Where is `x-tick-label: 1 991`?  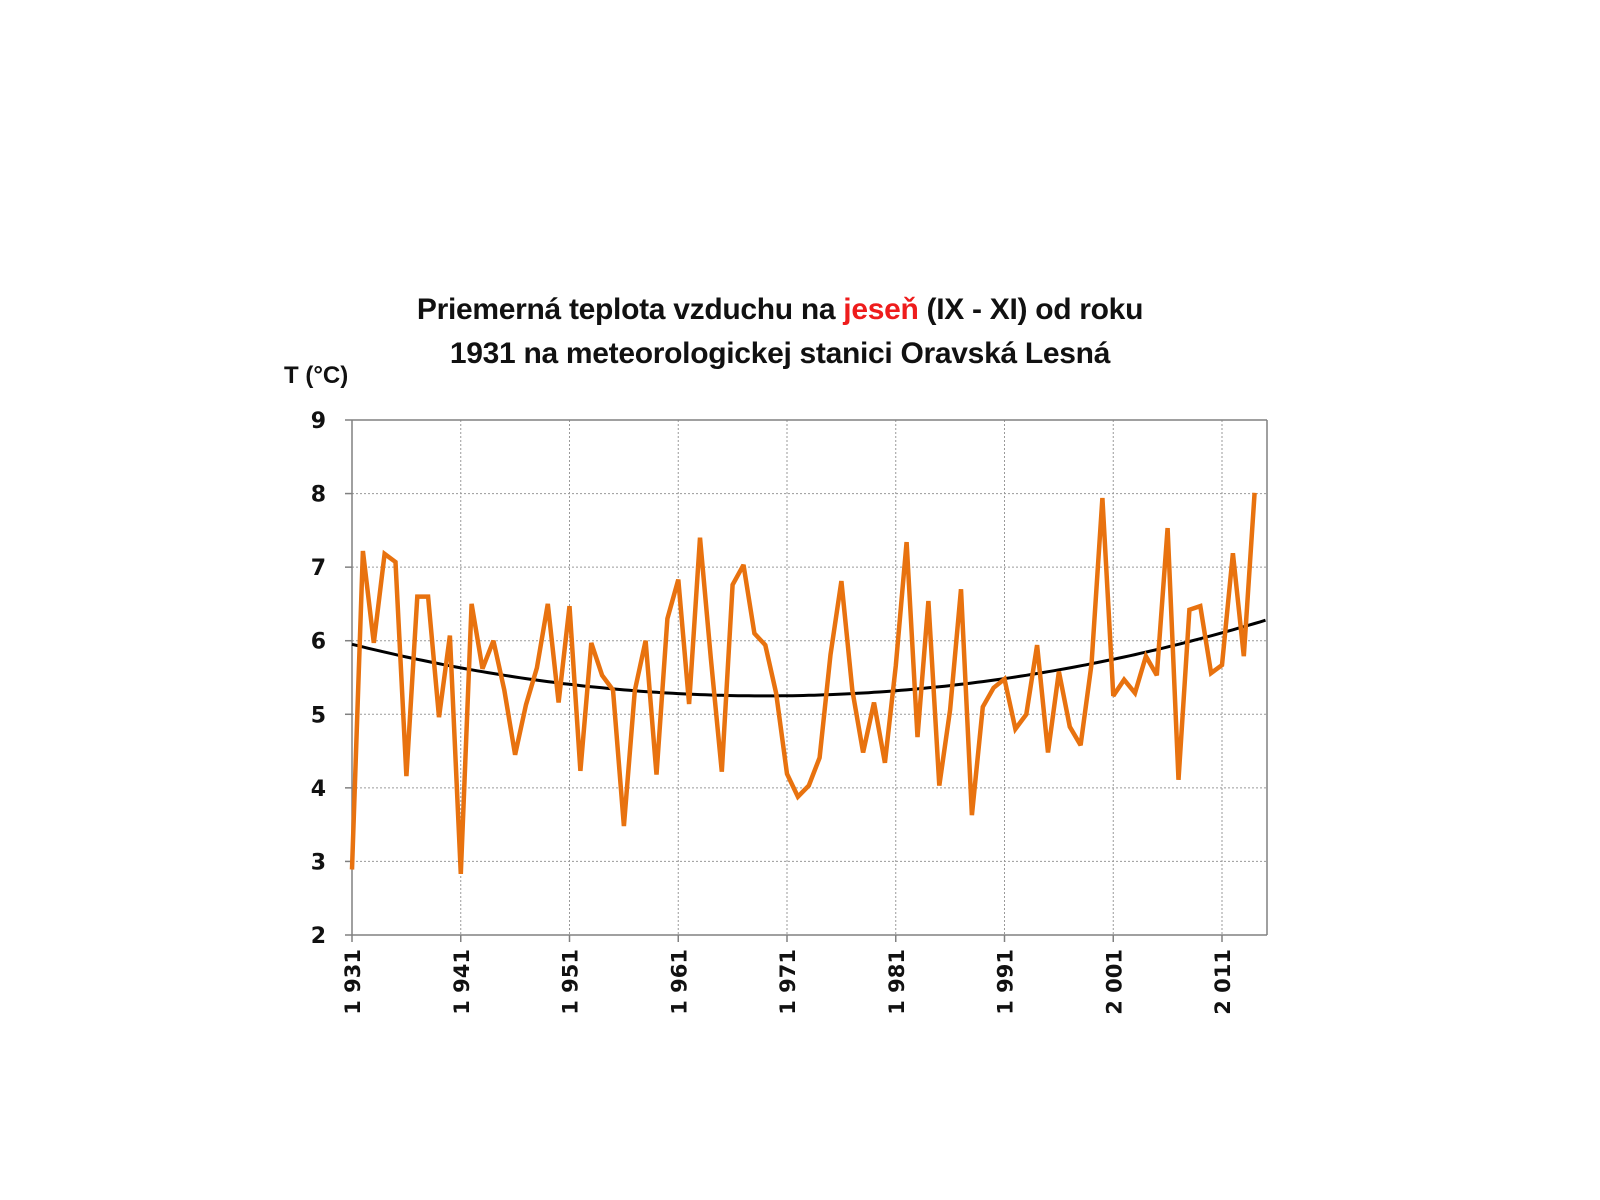
x-tick-label: 1 991 is located at coordinates (1006, 982).